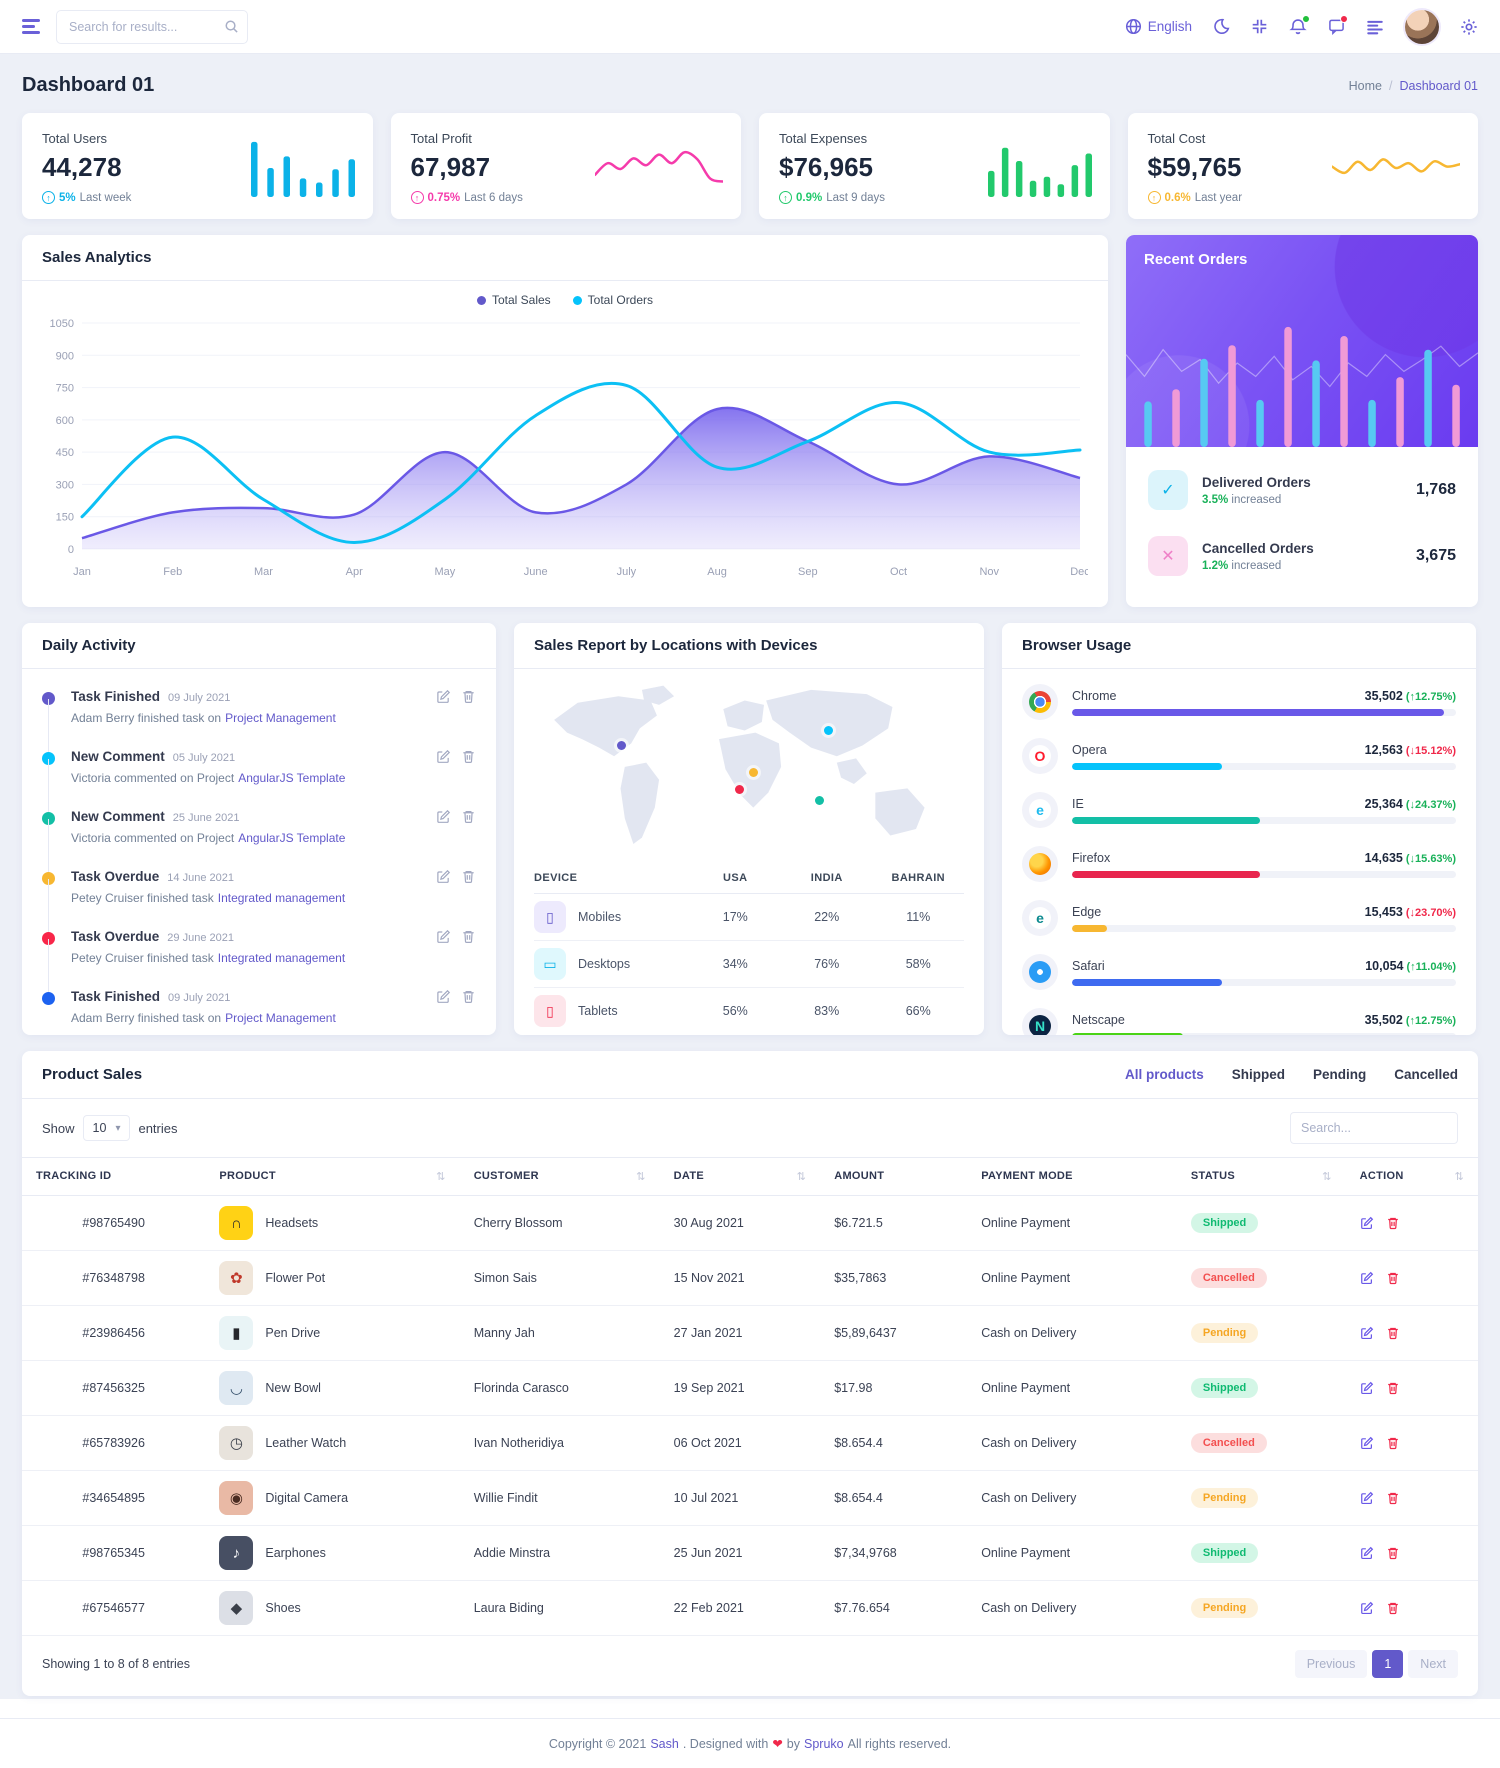 The height and width of the screenshot is (1768, 1500). I want to click on order-amount: $7.76.654, so click(894, 1608).